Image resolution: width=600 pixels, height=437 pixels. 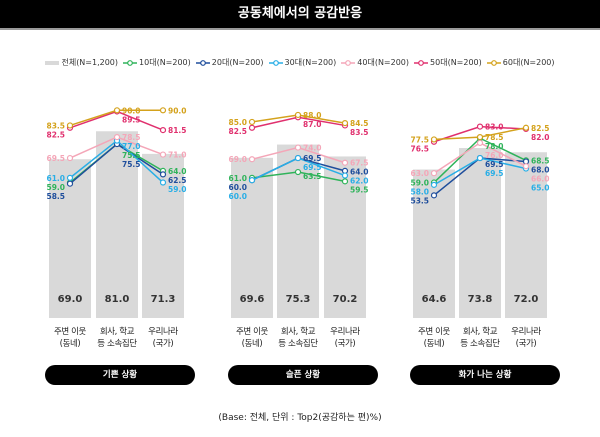 What do you see at coordinates (177, 180) in the screenshot?
I see `data-label: 62.5` at bounding box center [177, 180].